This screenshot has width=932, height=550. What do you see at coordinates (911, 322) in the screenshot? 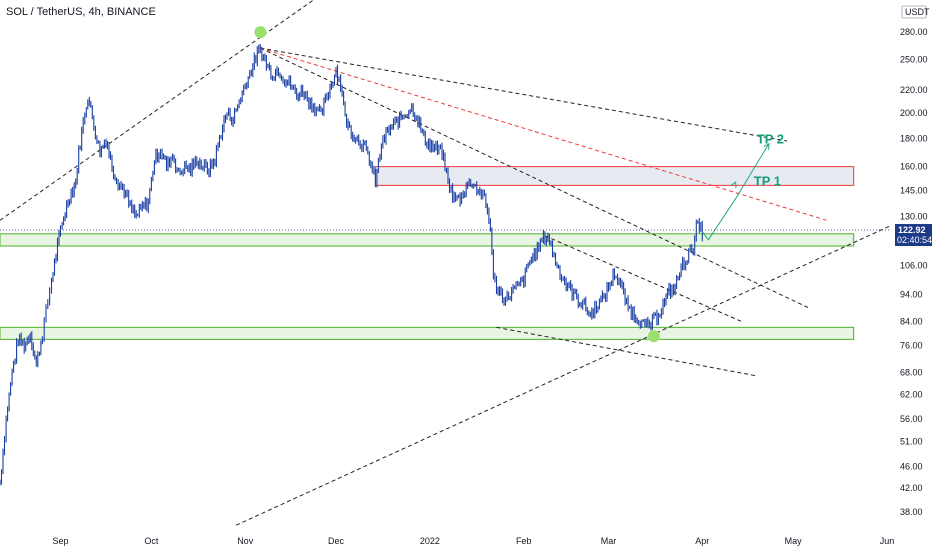
I see `y-tick-label: 84.00` at bounding box center [911, 322].